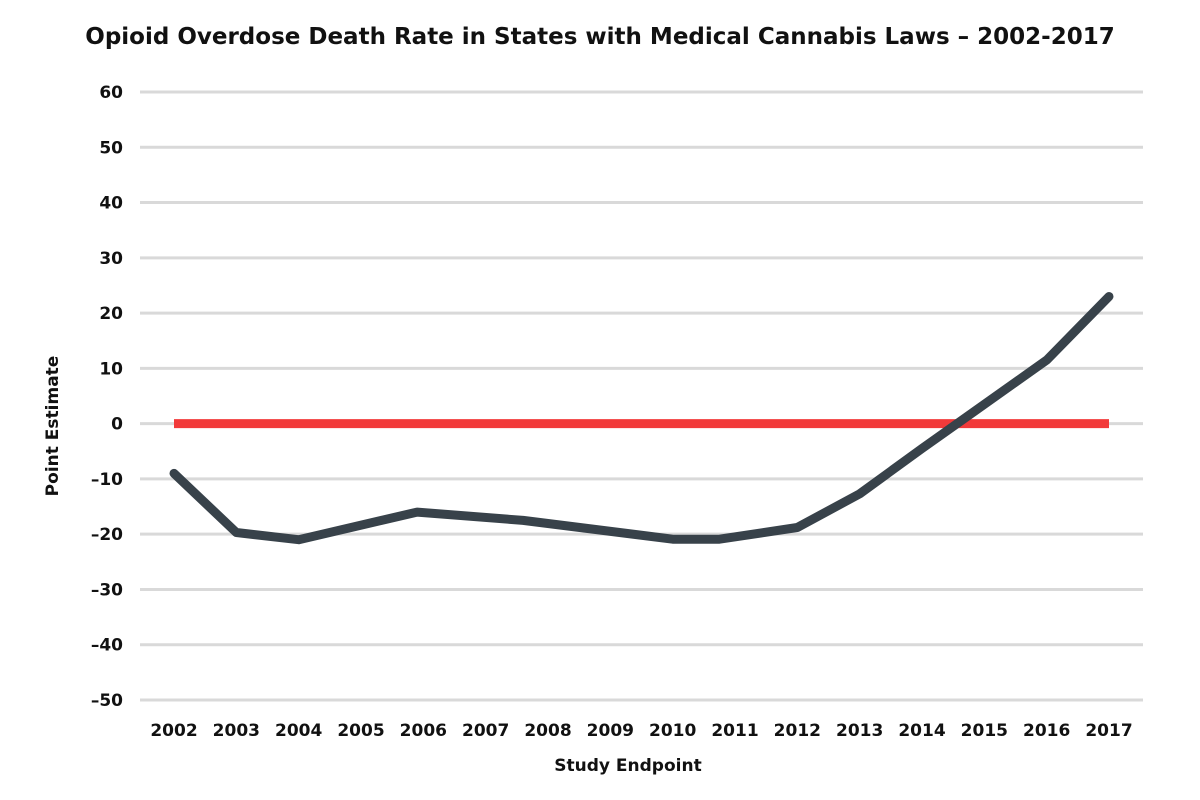 The height and width of the screenshot is (800, 1200). What do you see at coordinates (111, 369) in the screenshot?
I see `y-tick-label: 10` at bounding box center [111, 369].